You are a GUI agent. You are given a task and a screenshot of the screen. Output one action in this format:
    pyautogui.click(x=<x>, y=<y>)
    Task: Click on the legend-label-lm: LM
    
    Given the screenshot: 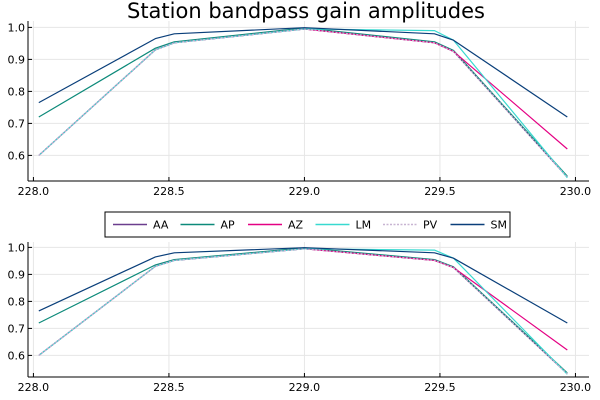 What is the action you would take?
    pyautogui.click(x=364, y=225)
    